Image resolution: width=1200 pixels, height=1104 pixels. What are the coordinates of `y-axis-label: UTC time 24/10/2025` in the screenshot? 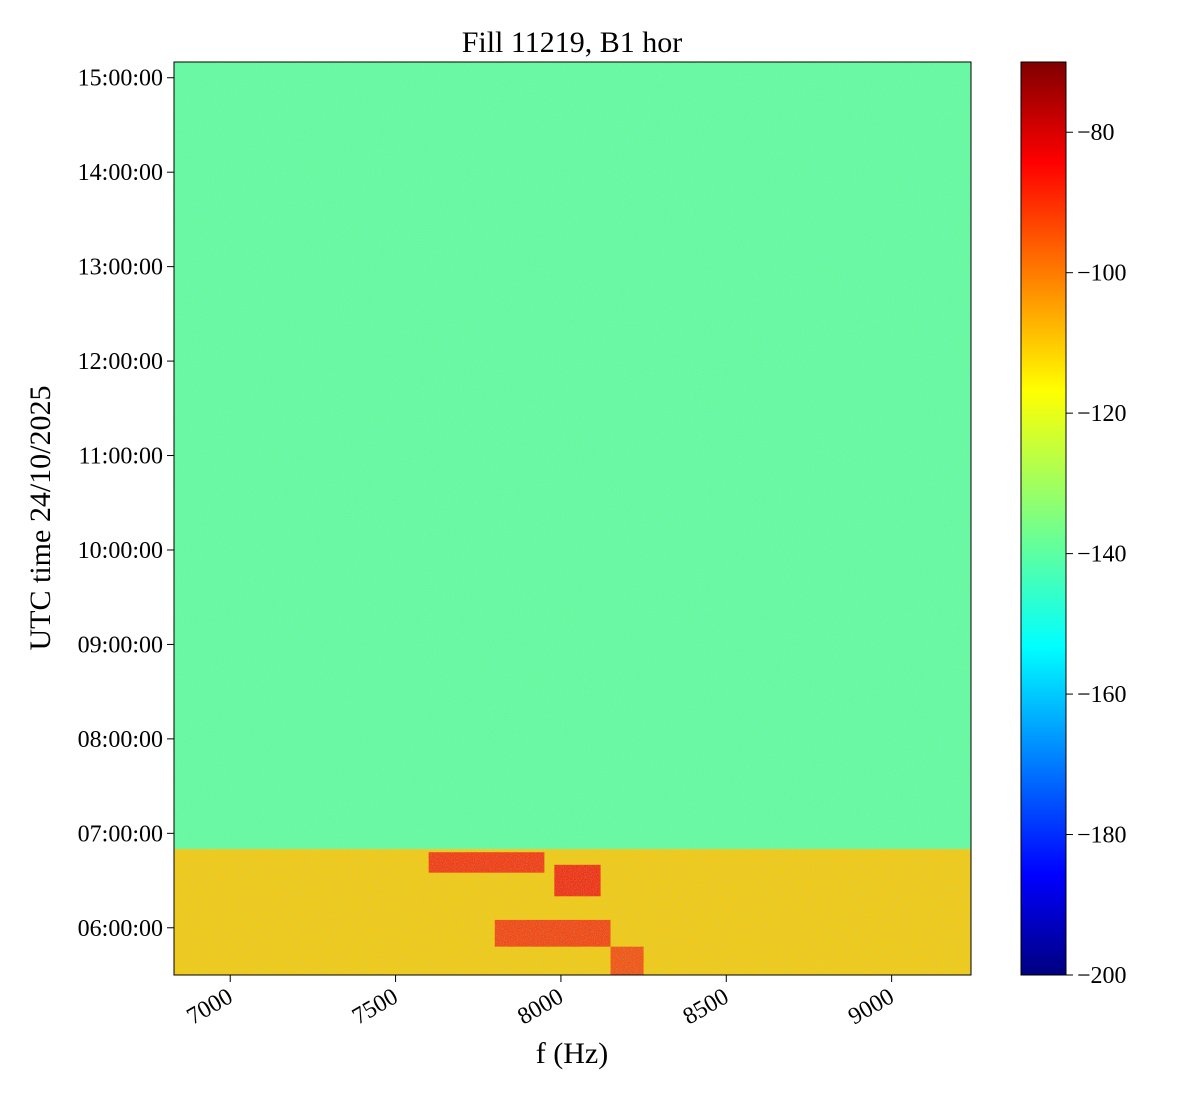 It's located at (40, 518).